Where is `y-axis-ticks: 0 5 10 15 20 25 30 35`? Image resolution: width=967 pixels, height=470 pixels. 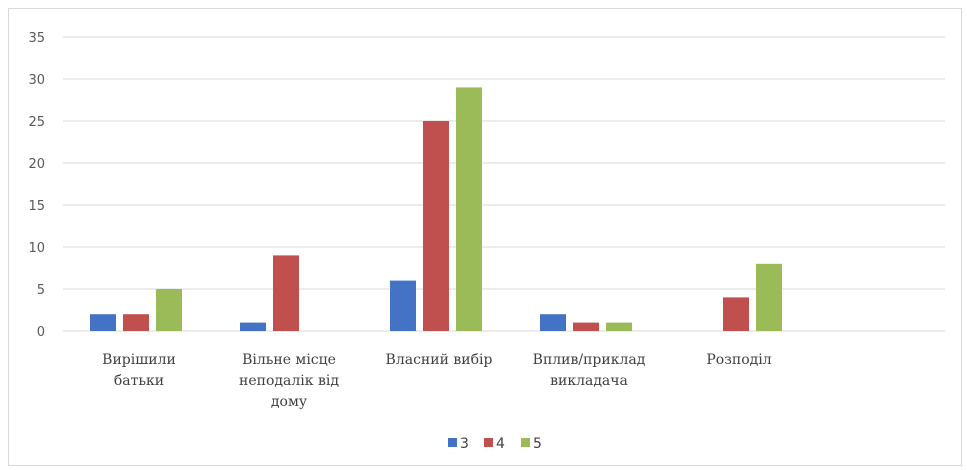
y-axis-ticks: 0 5 10 15 20 25 30 35 is located at coordinates (36, 185).